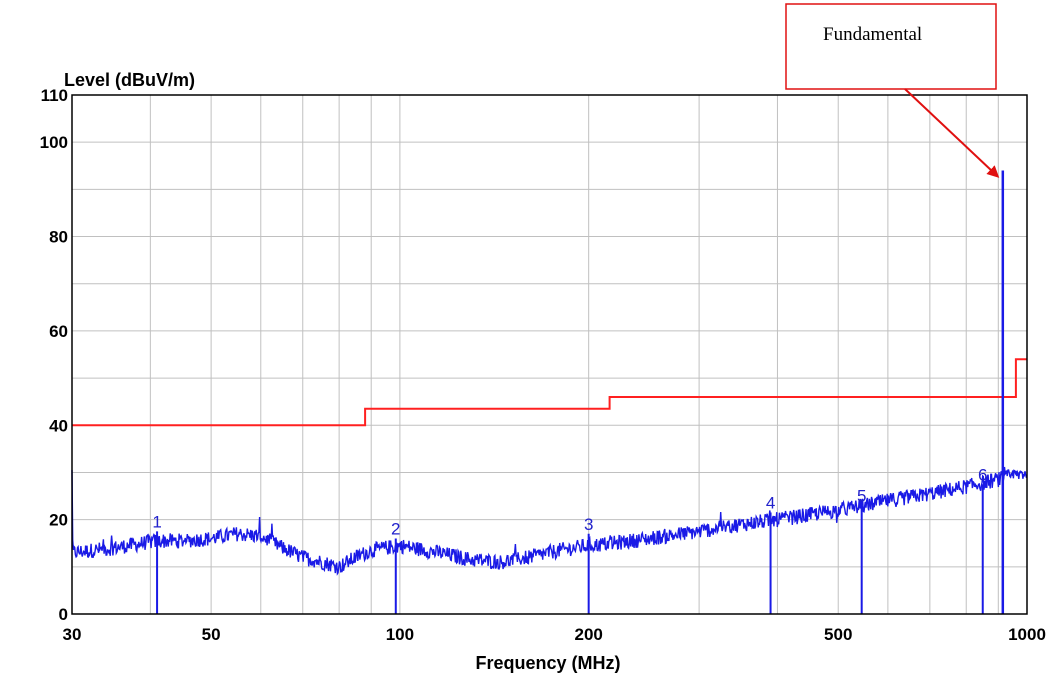 The width and height of the screenshot is (1055, 677). I want to click on y-tick-label: 20, so click(58, 520).